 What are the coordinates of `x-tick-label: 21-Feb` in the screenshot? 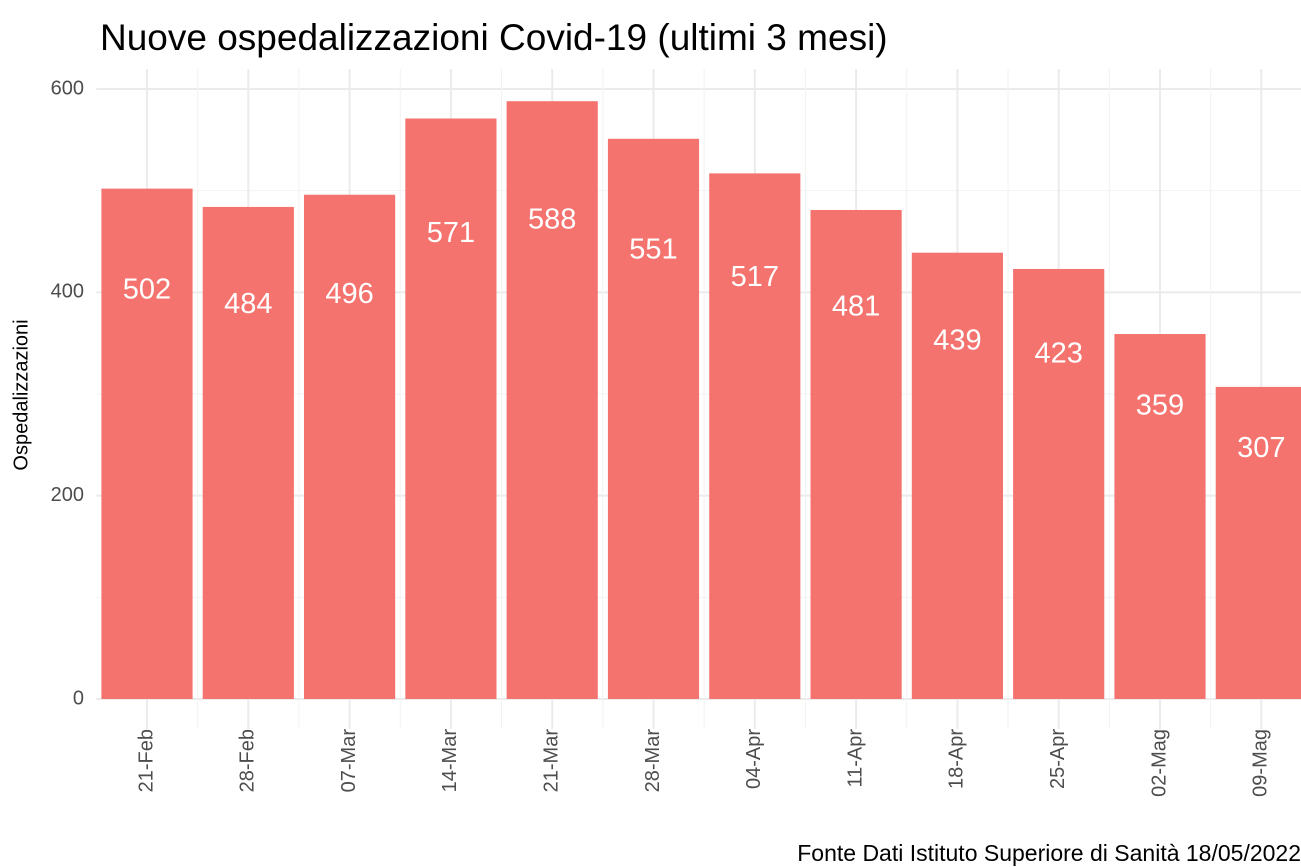 It's located at (146, 760).